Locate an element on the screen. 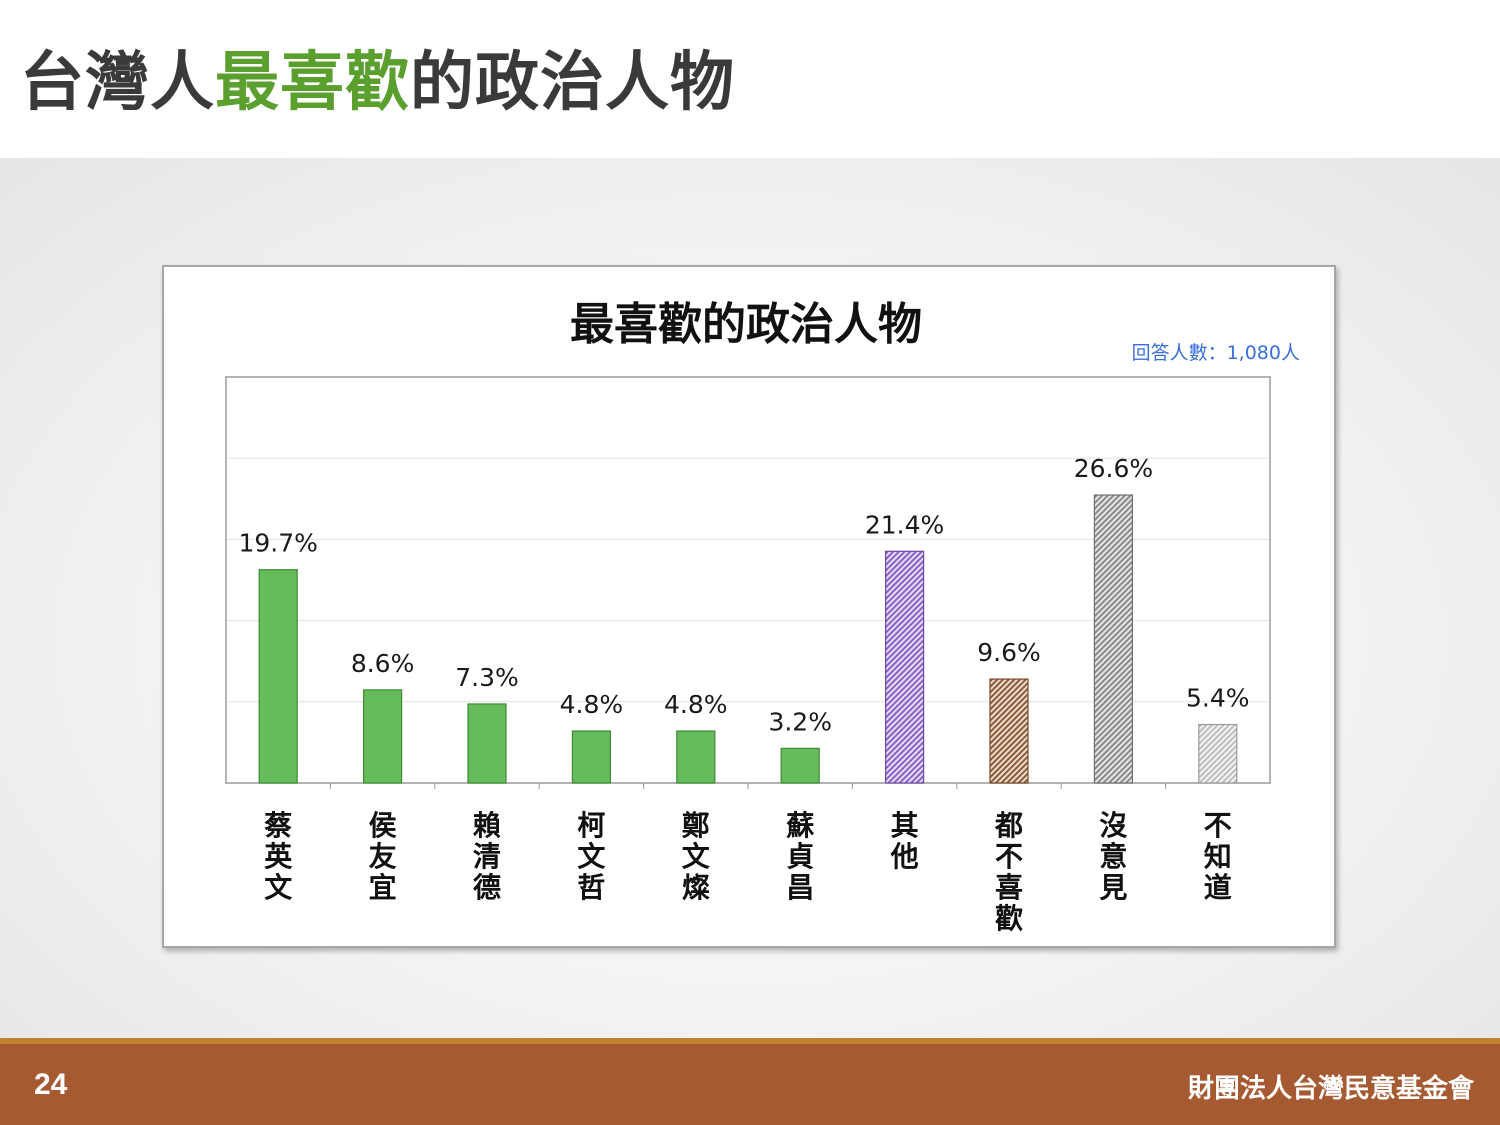 The image size is (1500, 1125). bar-沒意見 is located at coordinates (1113, 639).